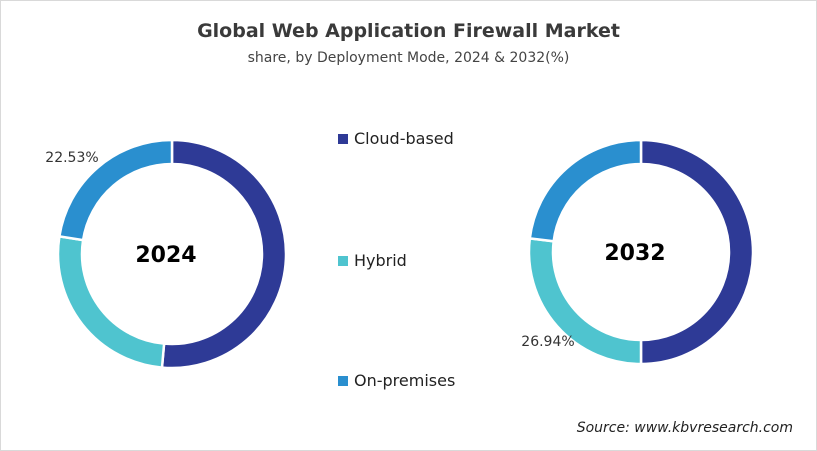 This screenshot has width=817, height=451. I want to click on chart-title: Global Web Application Firewall Market, so click(408, 31).